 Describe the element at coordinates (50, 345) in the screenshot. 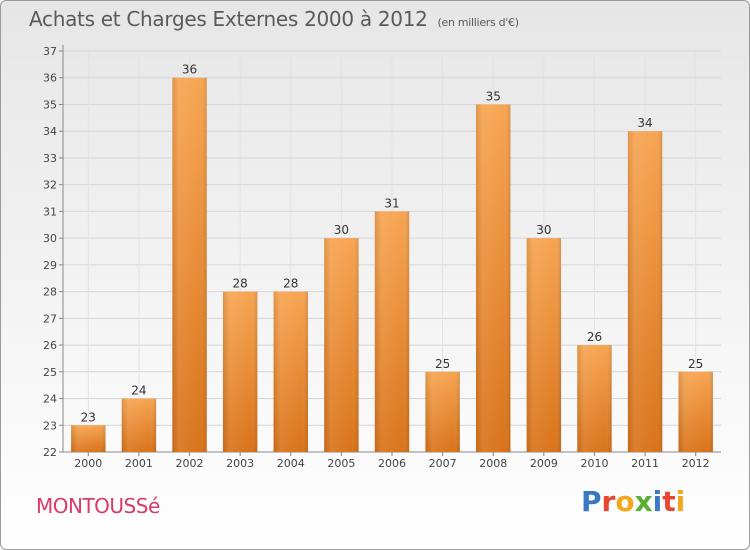

I see `y-tick-label-26: 26` at that location.